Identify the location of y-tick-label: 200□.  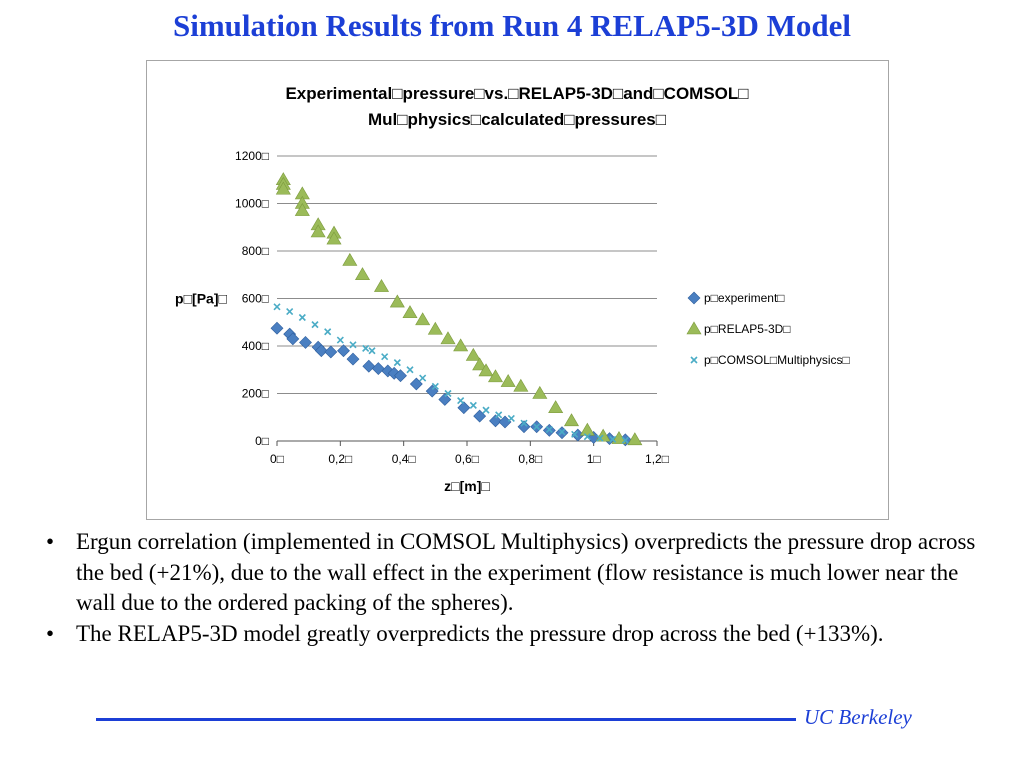
(255, 394).